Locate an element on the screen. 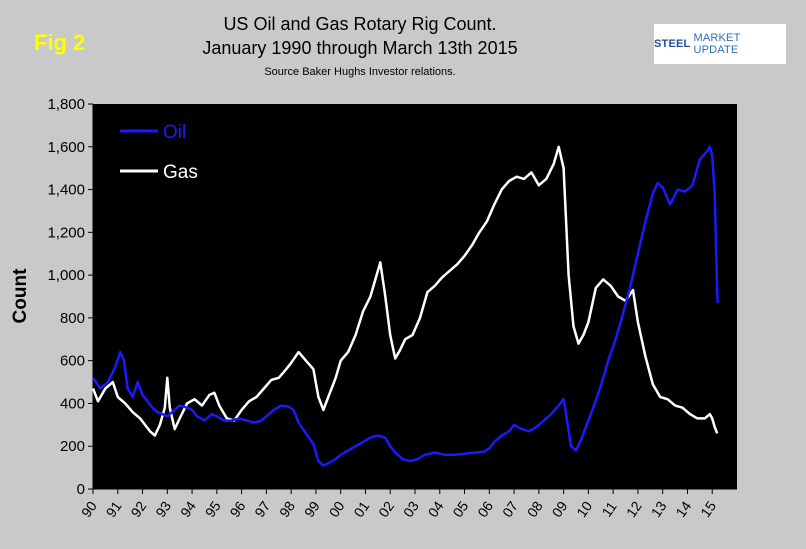 The height and width of the screenshot is (549, 806). chart-title-line2: January 1990 through March 13th 2015 is located at coordinates (360, 48).